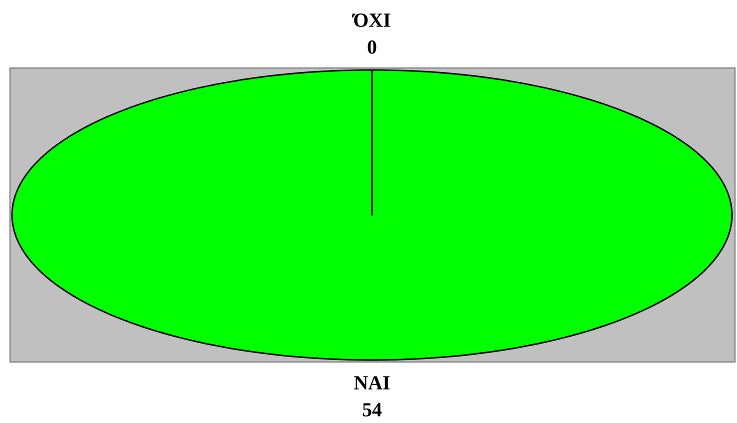  Describe the element at coordinates (372, 383) in the screenshot. I see `slice-label: ΝΑΙ` at that location.